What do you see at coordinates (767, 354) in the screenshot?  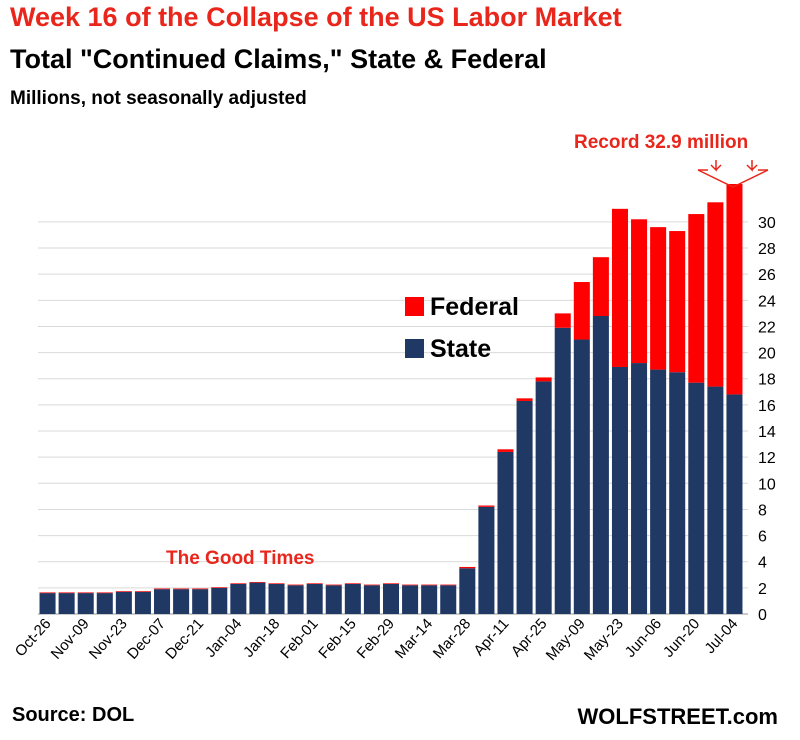 I see `y-tick-label: 20` at bounding box center [767, 354].